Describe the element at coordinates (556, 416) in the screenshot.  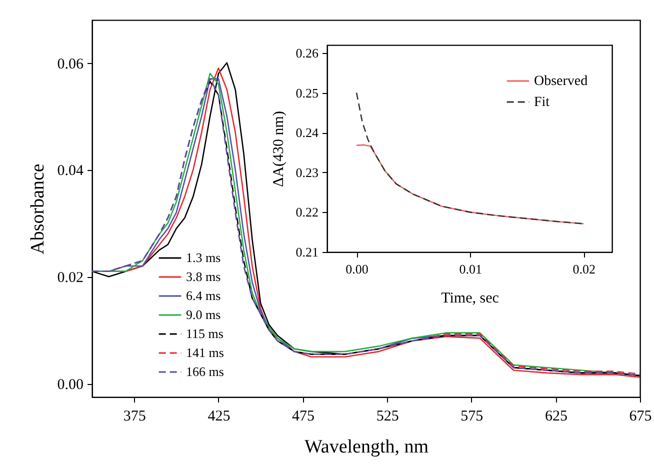
I see `x-tick-label: 625` at that location.